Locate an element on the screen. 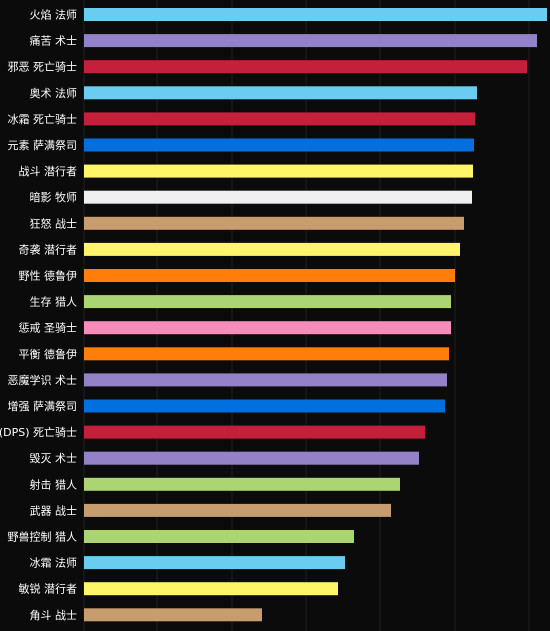  category-label: 增强 萨满祭司 is located at coordinates (43, 406).